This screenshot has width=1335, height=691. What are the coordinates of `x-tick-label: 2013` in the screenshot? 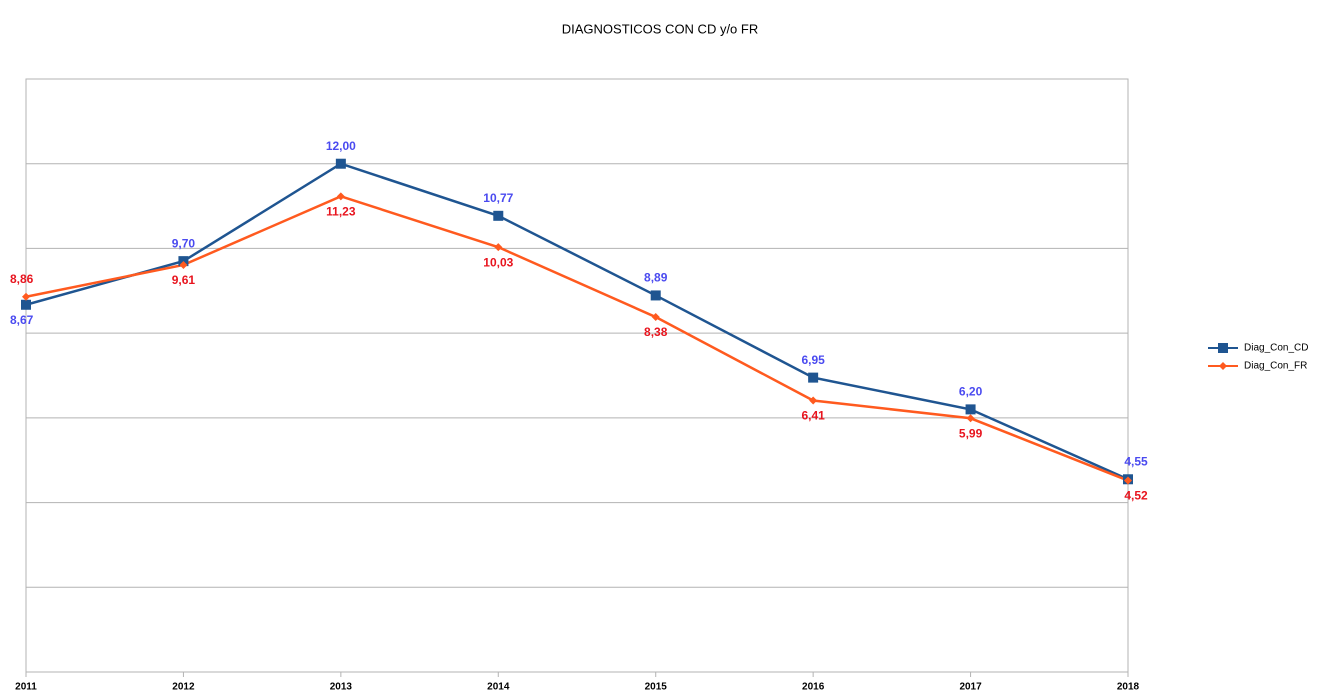 It's located at (341, 686).